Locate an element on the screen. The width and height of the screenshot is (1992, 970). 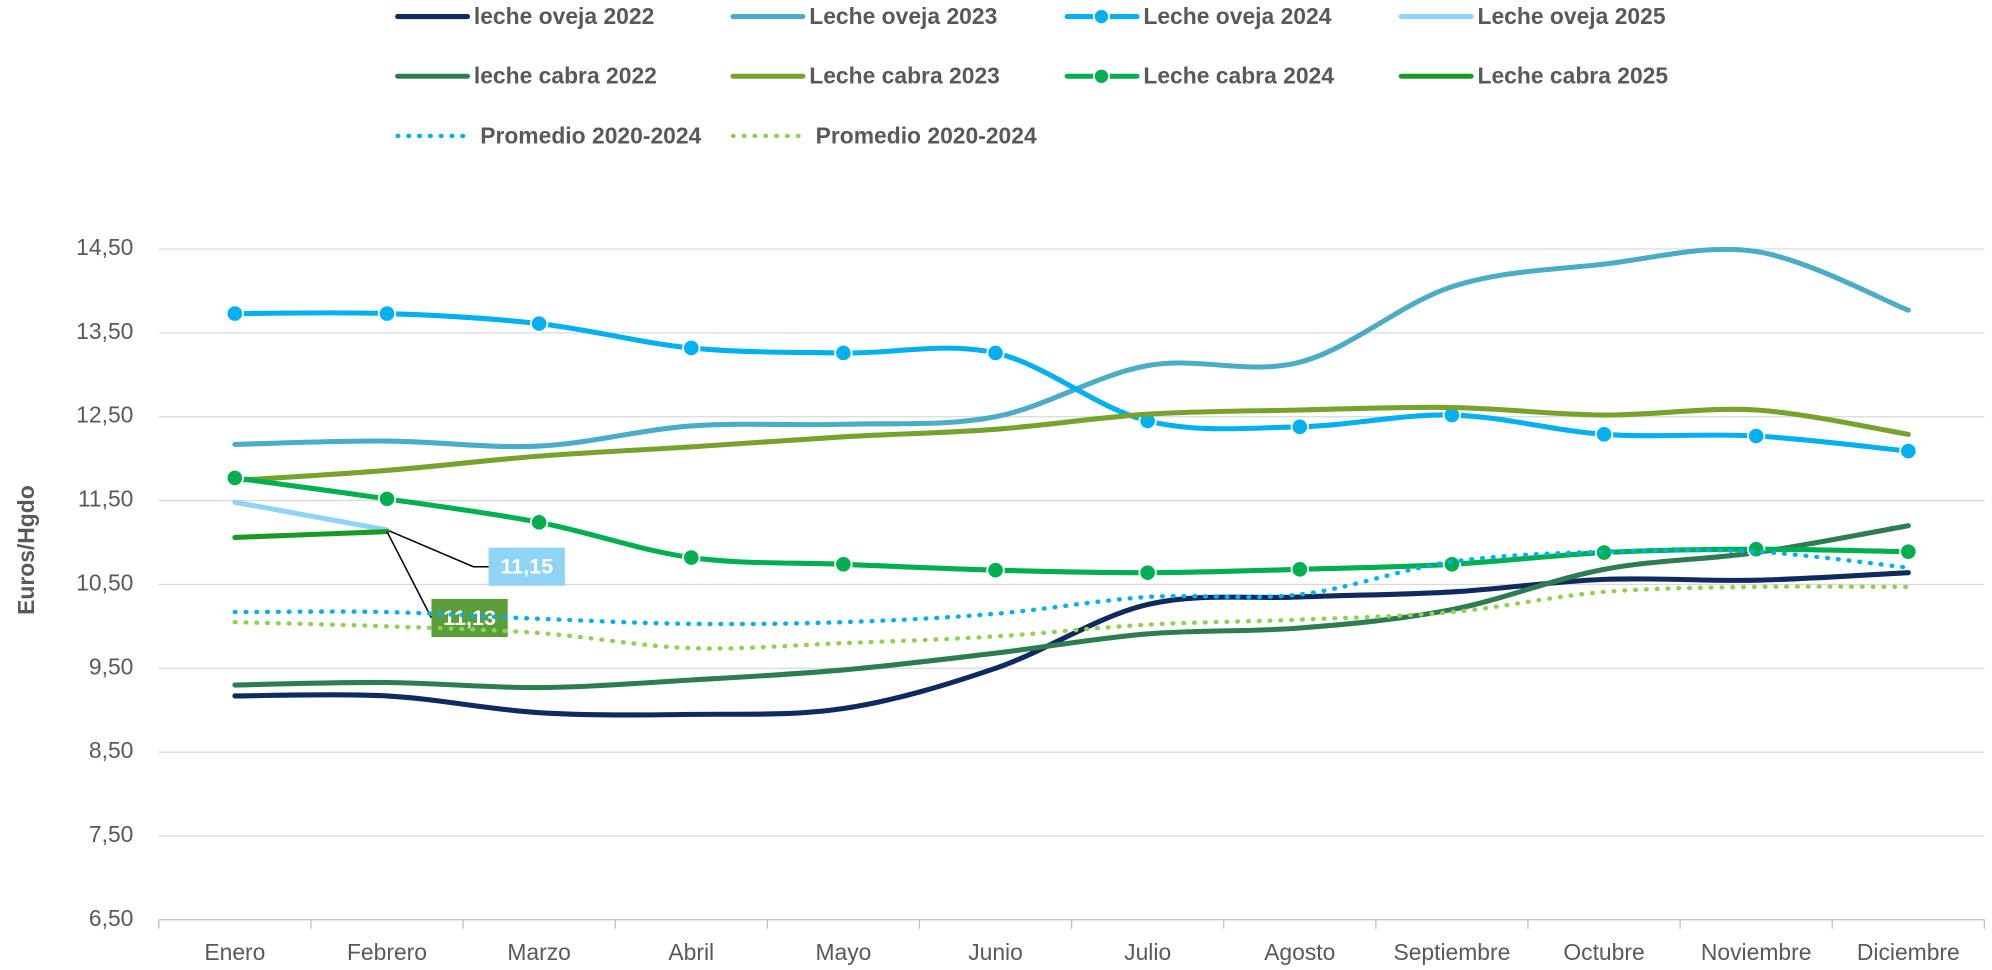
y-tick-label: 7,50 is located at coordinates (111, 834).